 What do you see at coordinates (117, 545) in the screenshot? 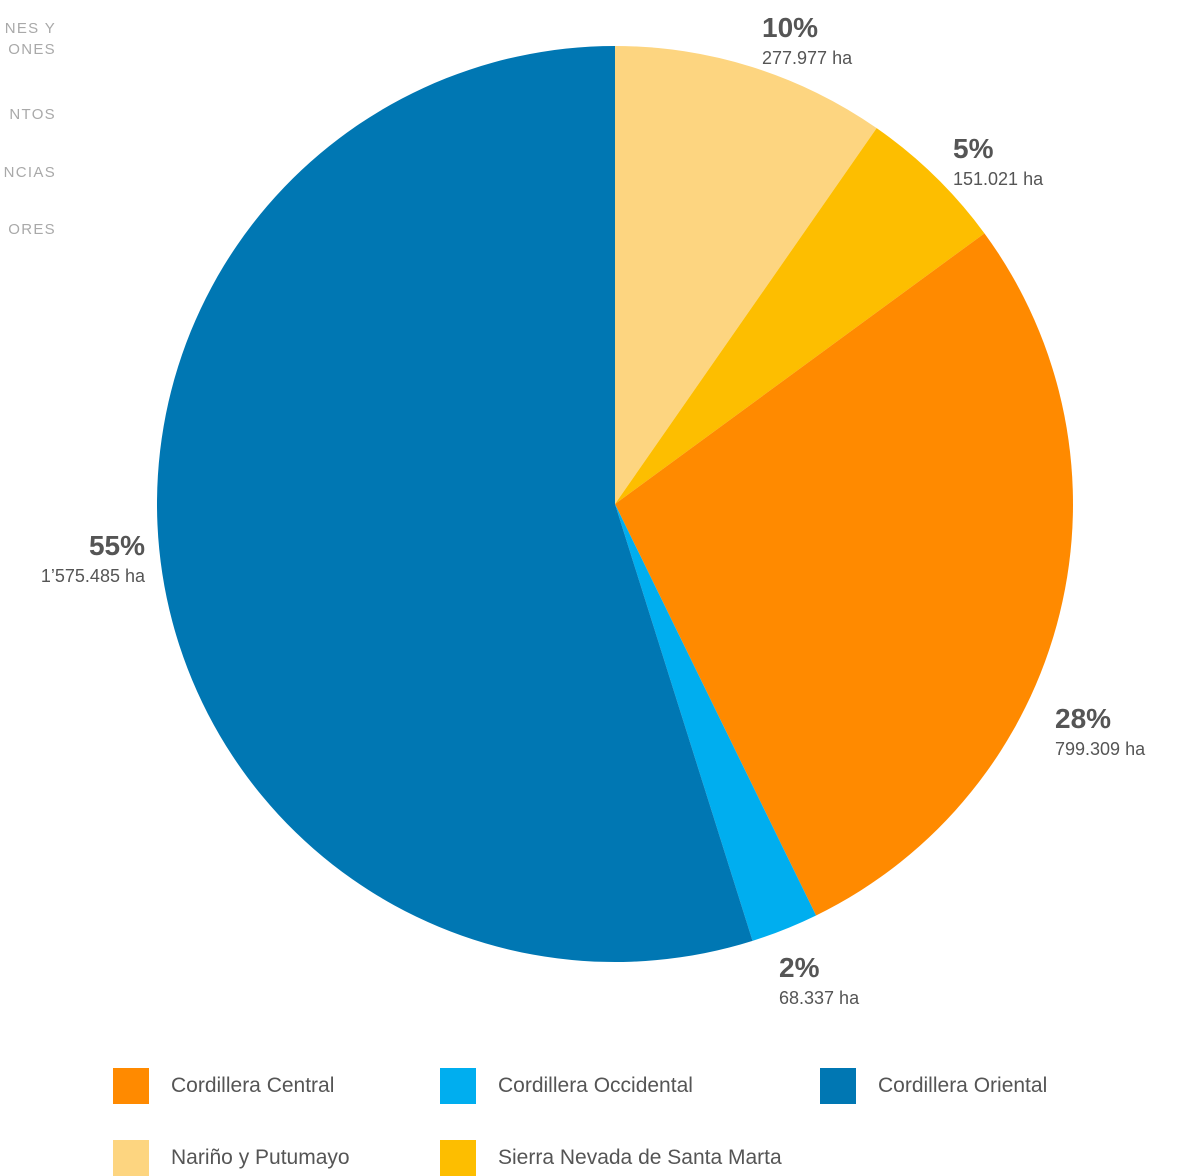
I see `slice-percent-label: 55%` at bounding box center [117, 545].